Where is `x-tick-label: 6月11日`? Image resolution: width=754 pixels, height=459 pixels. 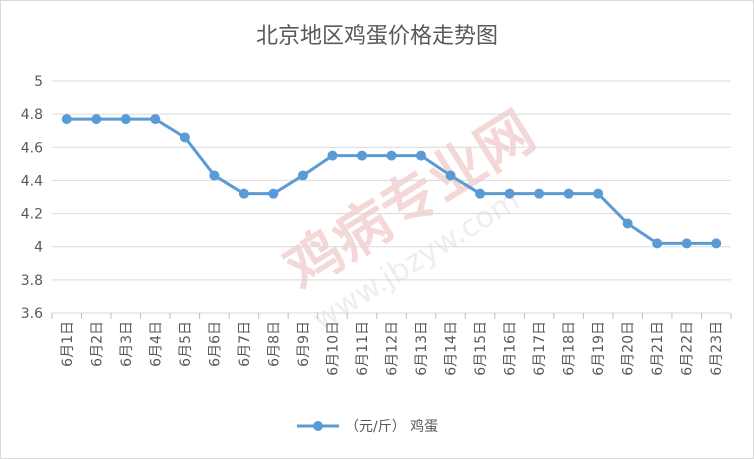
x-tick-label: 6月11日 is located at coordinates (363, 348).